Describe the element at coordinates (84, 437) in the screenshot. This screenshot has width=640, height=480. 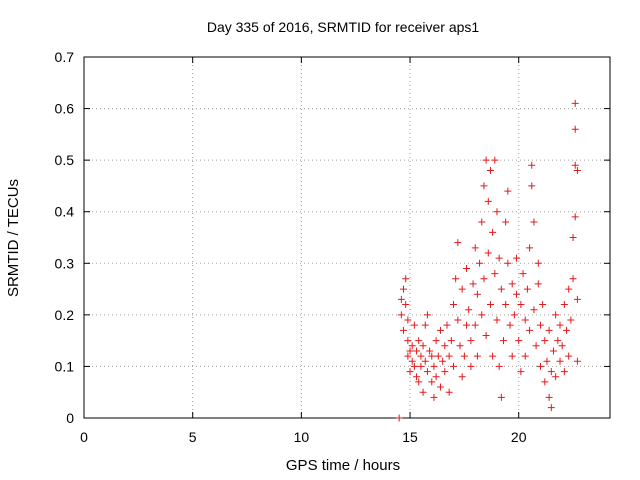
I see `x-tick-label: 0` at that location.